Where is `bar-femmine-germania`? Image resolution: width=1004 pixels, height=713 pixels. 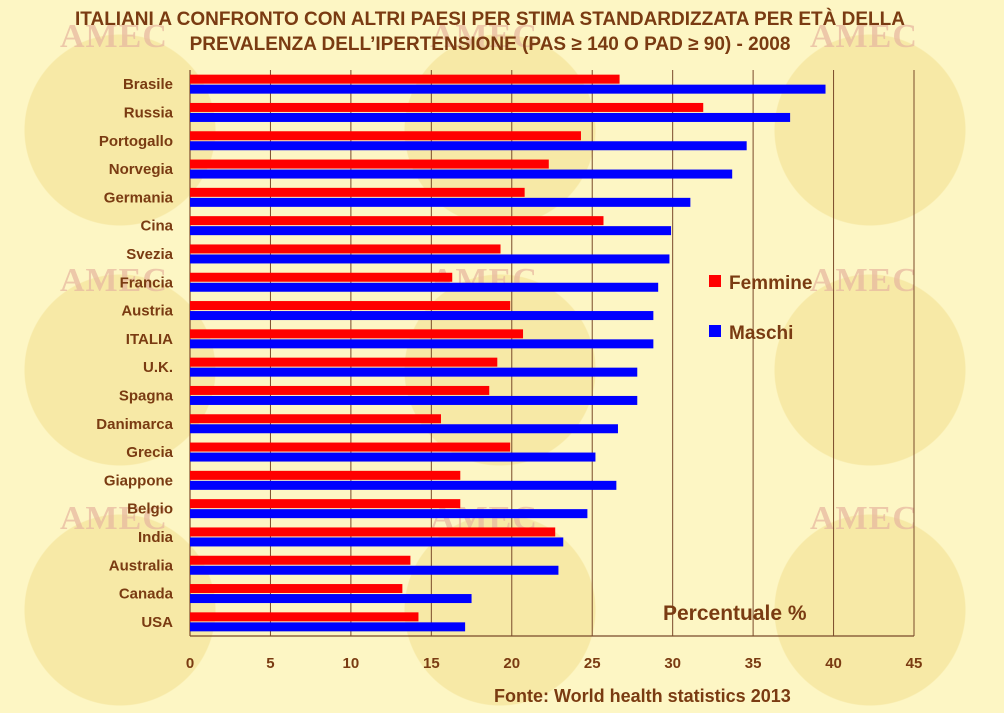 bar-femmine-germania is located at coordinates (357, 192).